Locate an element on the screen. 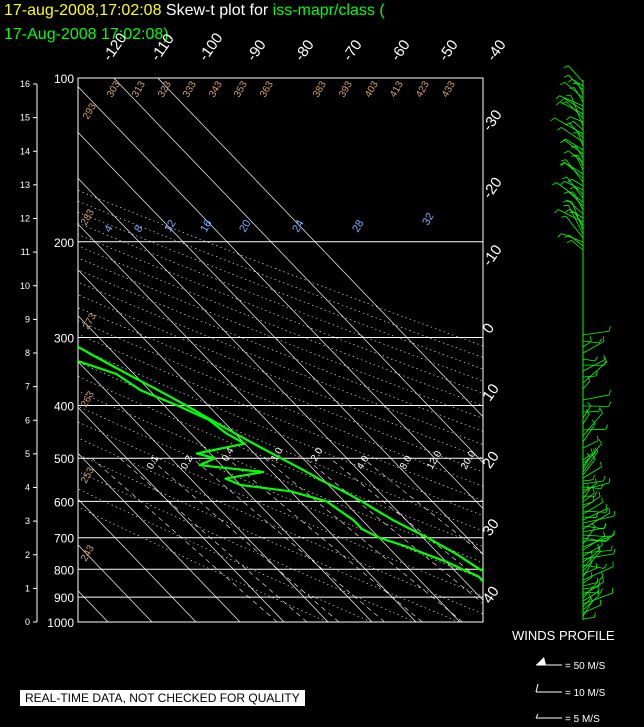  pressure-label: 300 is located at coordinates (64, 339).